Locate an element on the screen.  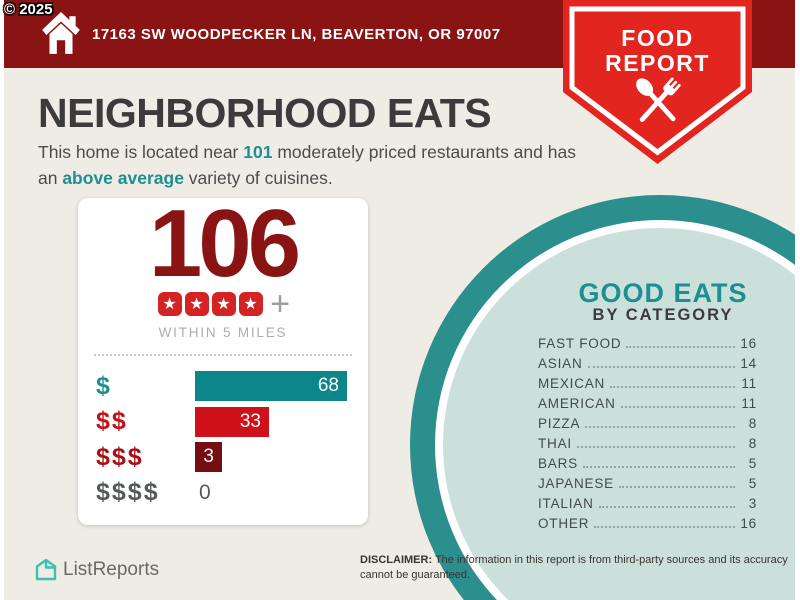
good-eats-subtitle: BY CATEGORY is located at coordinates (663, 315).